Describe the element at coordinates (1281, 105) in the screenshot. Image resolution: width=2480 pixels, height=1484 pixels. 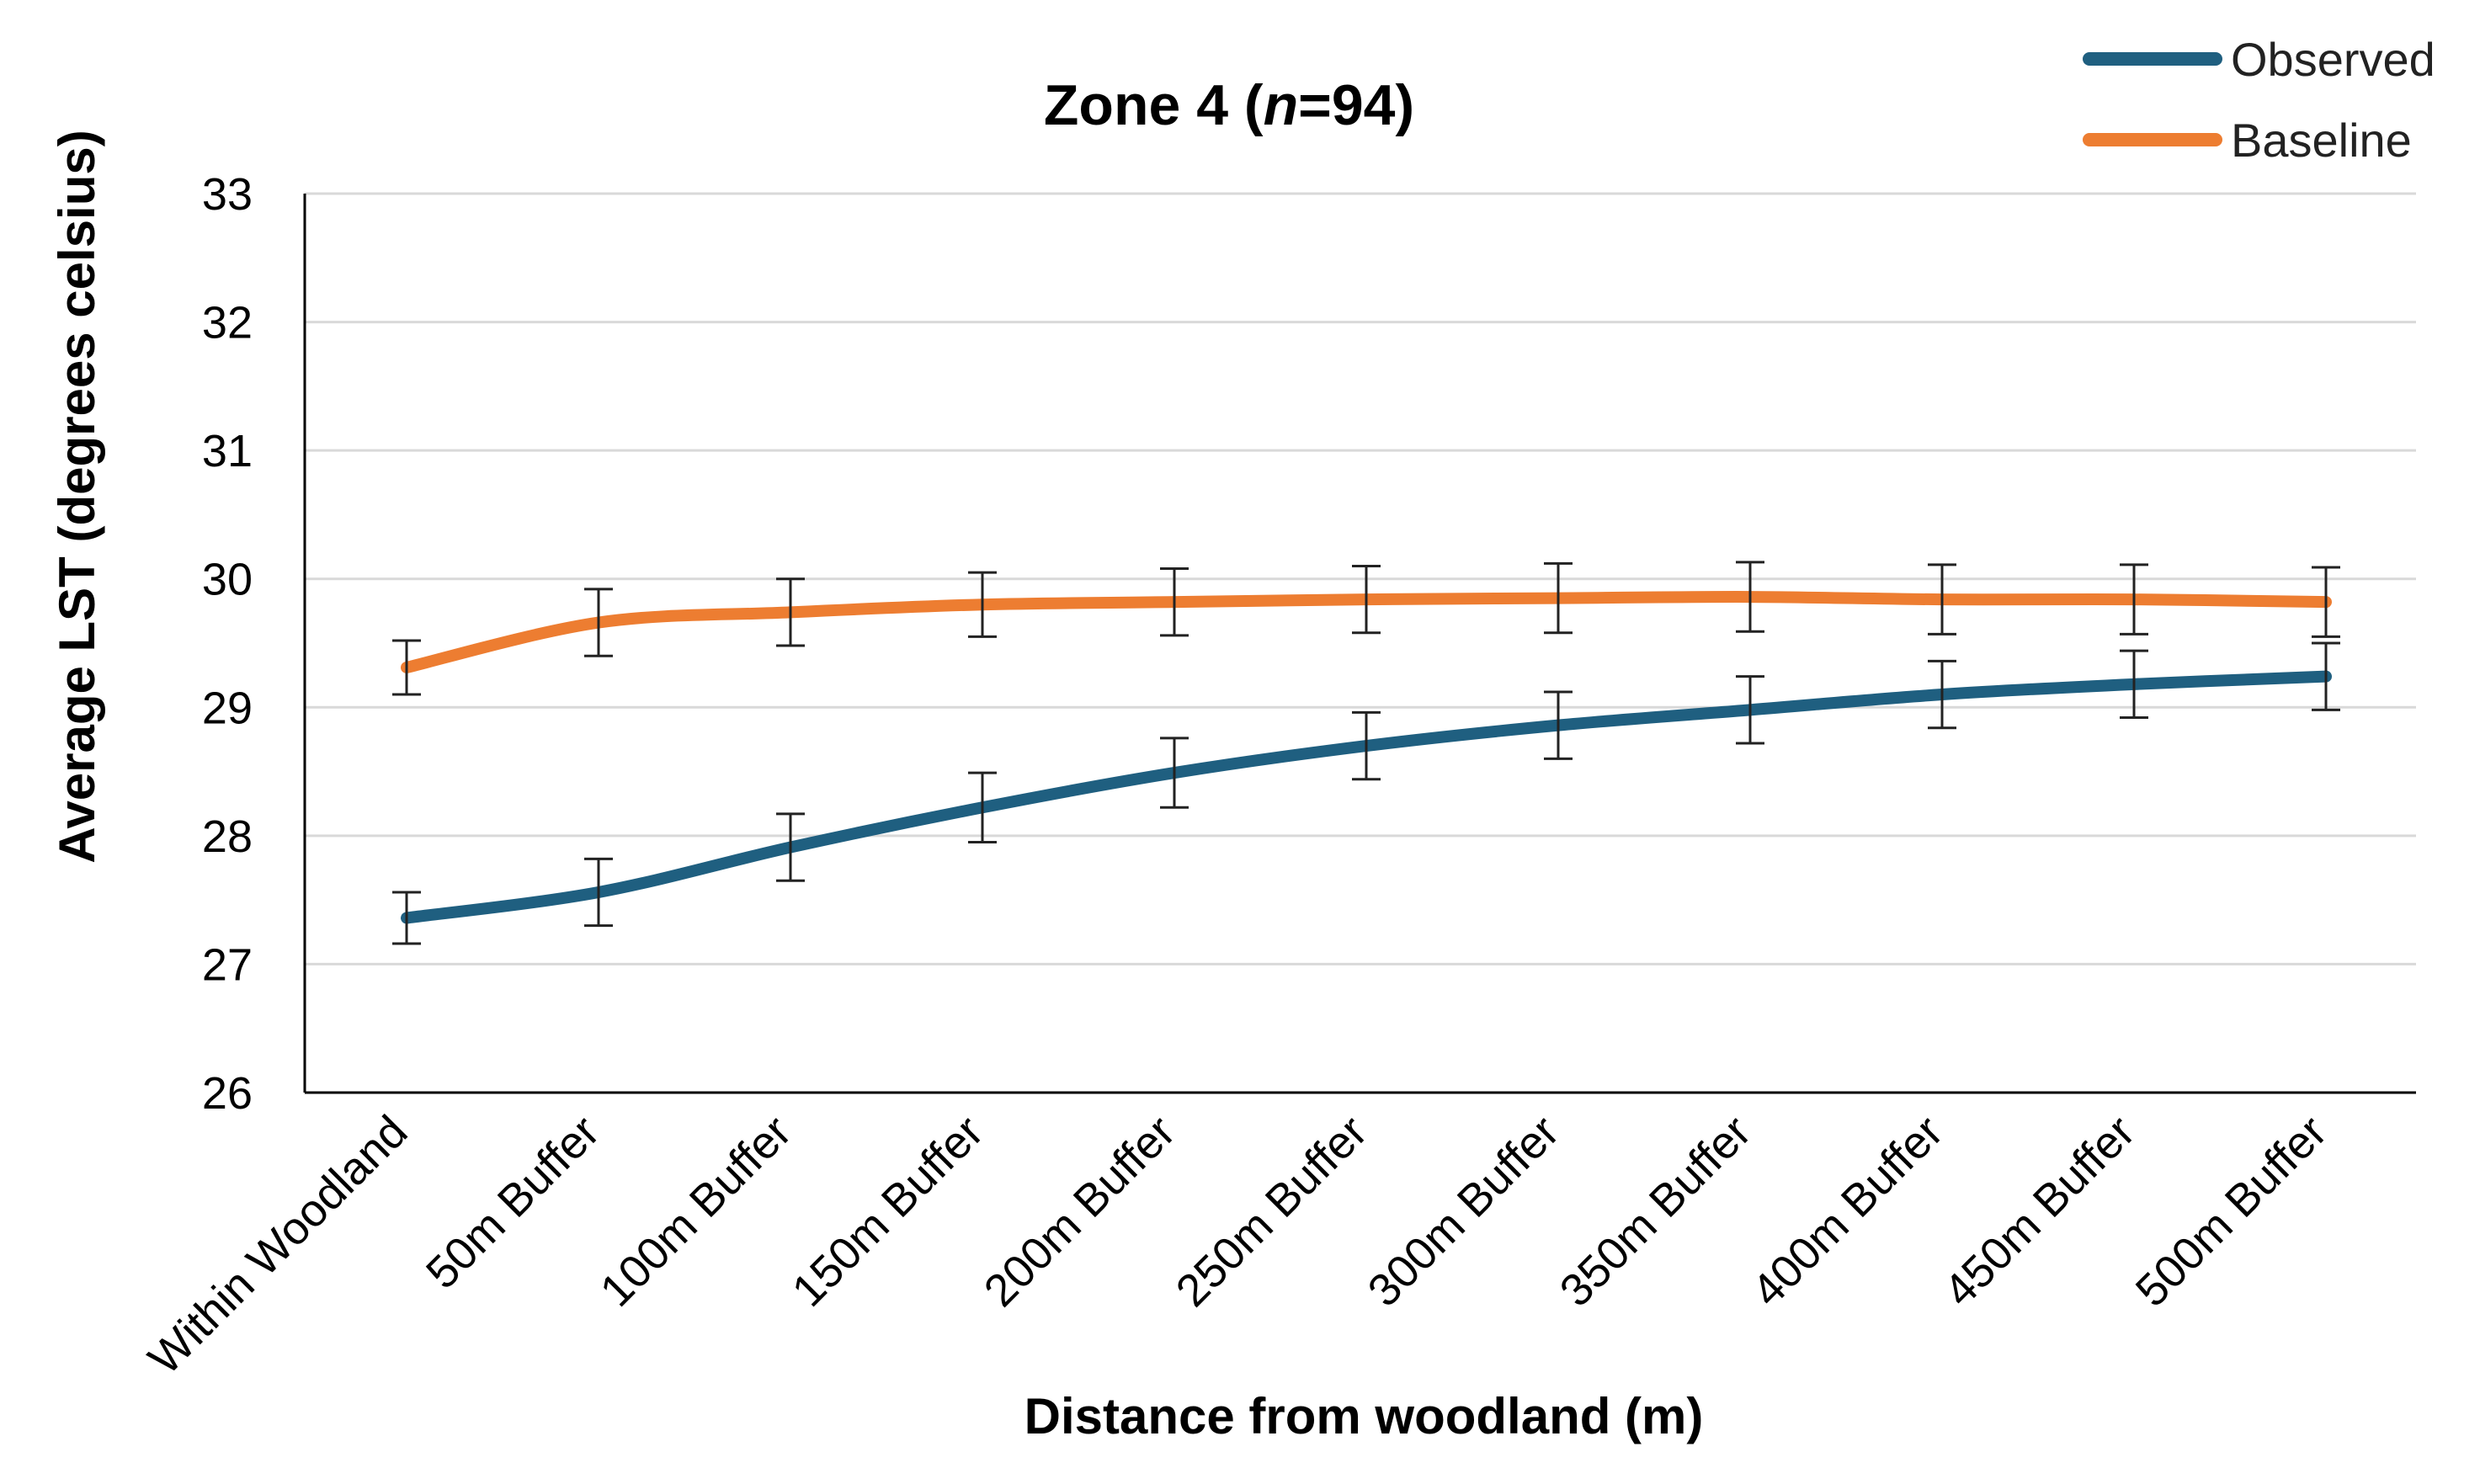
I see `chart-title-italic: n` at that location.